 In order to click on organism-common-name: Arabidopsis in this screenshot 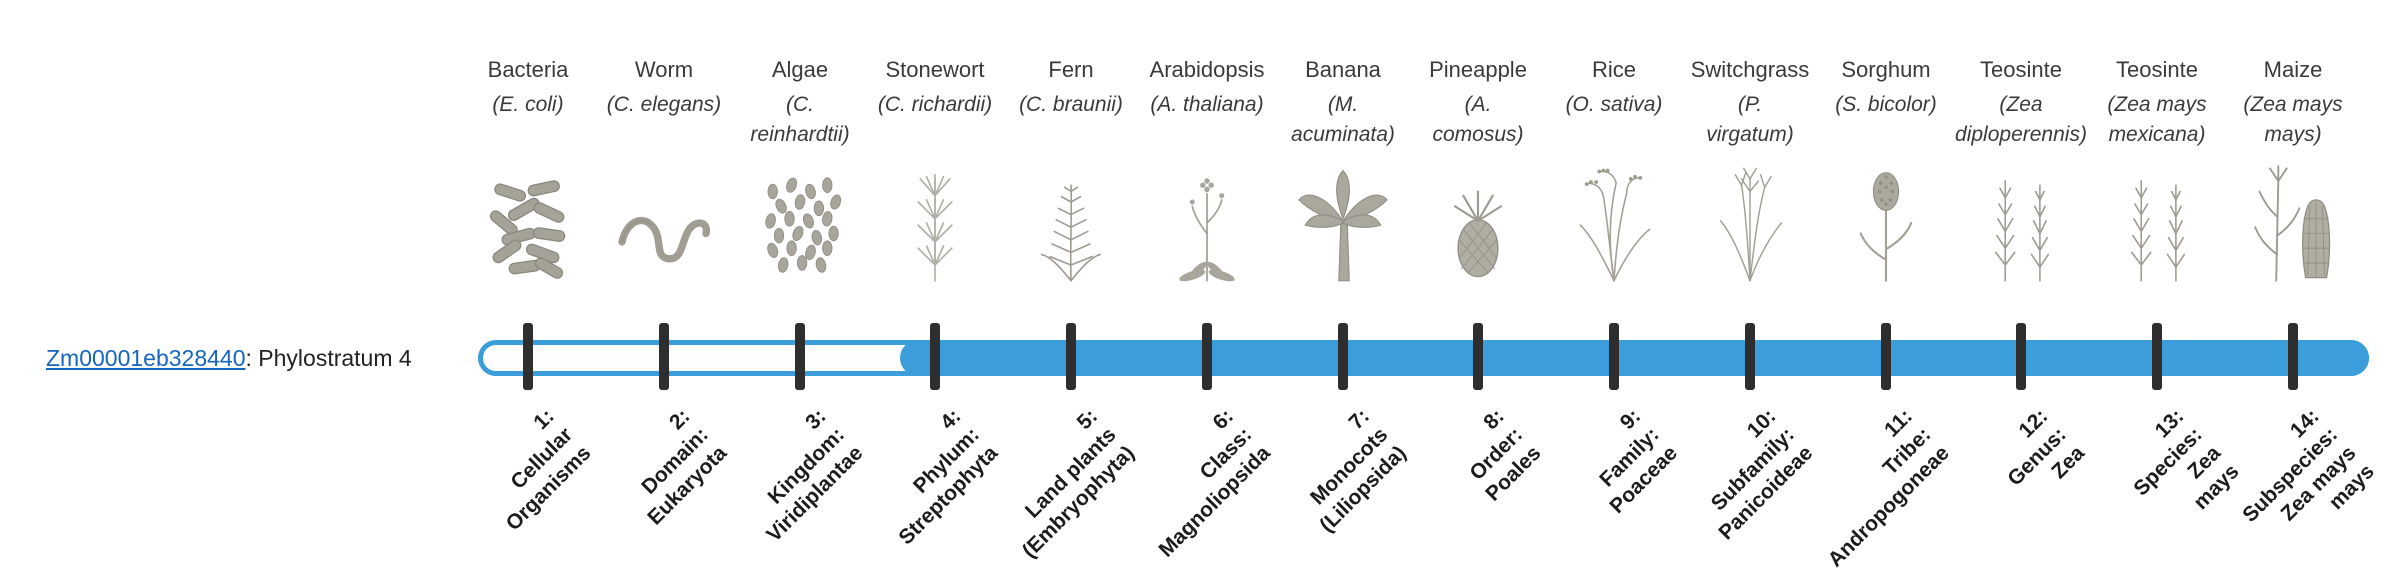, I will do `click(1207, 69)`.